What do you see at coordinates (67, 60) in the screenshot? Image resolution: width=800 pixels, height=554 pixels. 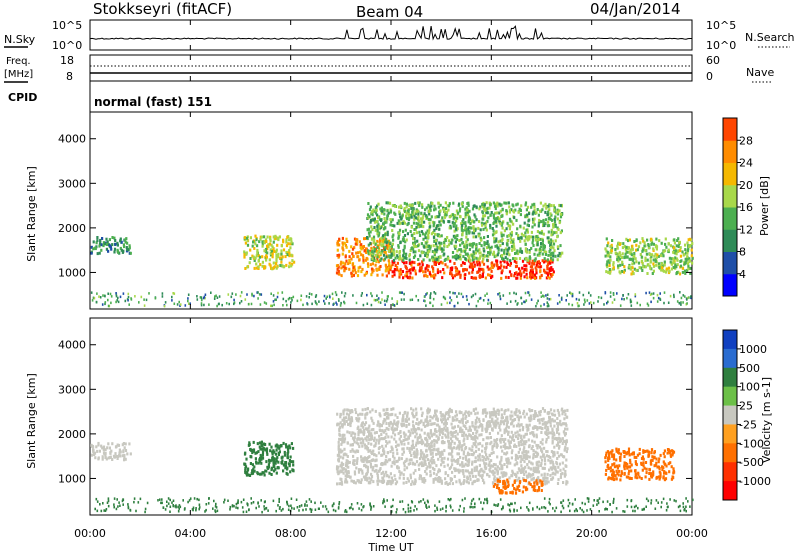 I see `freq-tick-high: 18` at bounding box center [67, 60].